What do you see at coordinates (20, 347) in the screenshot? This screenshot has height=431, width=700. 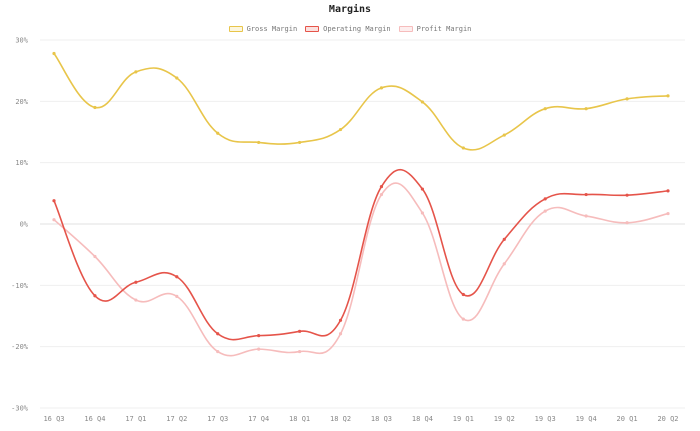 I see `y-tick-label: -20%` at bounding box center [20, 347].